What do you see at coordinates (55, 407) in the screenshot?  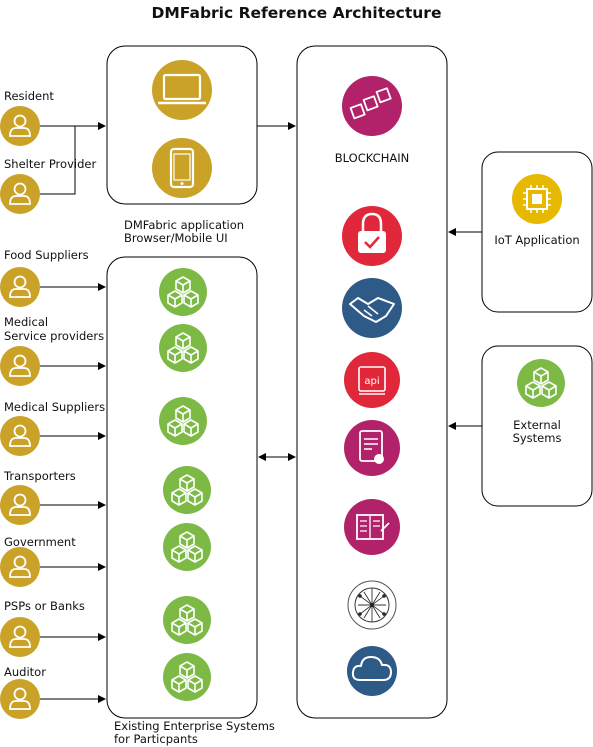 I see `medical-suppliers-label: Medical Suppliers` at bounding box center [55, 407].